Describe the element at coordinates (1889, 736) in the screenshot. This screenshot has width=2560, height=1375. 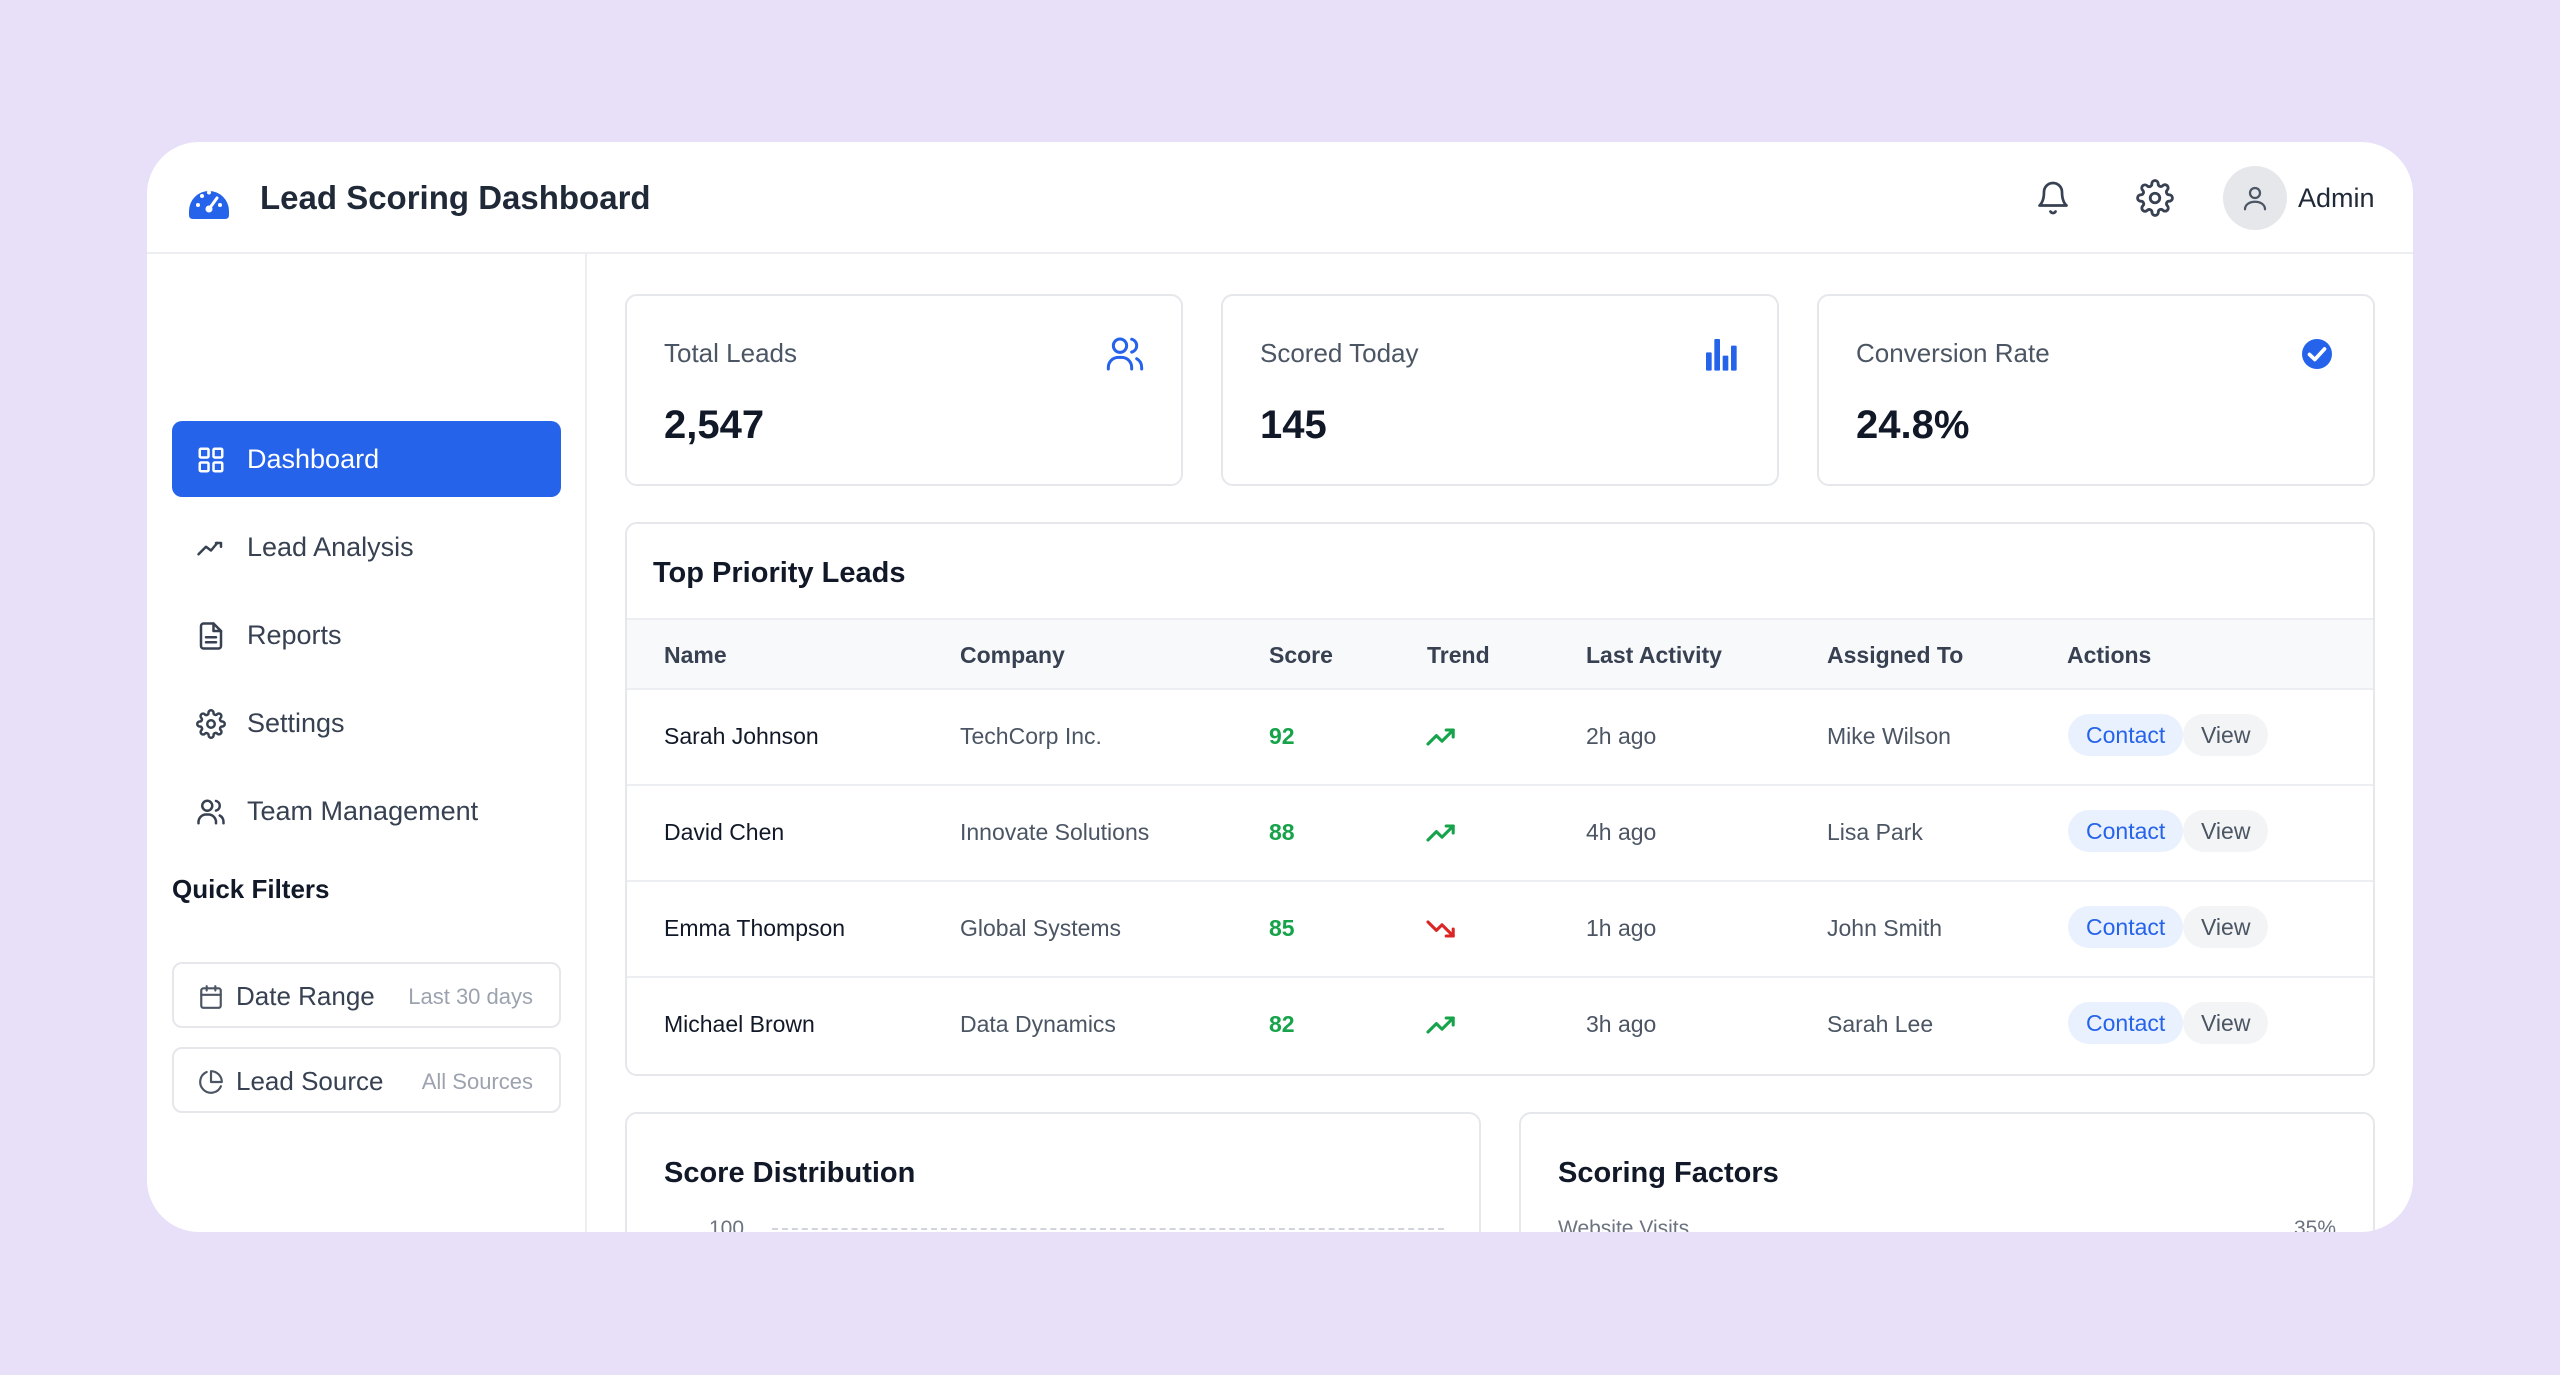
I see `lead-assigned-to: Mike Wilson` at that location.